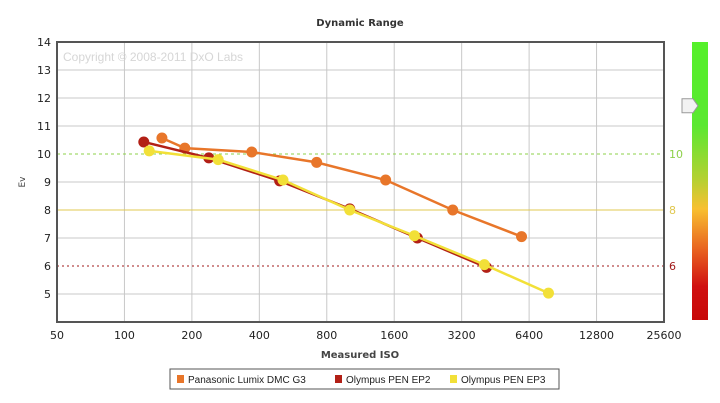 The image size is (720, 403). I want to click on x-tick-label: 100, so click(124, 335).